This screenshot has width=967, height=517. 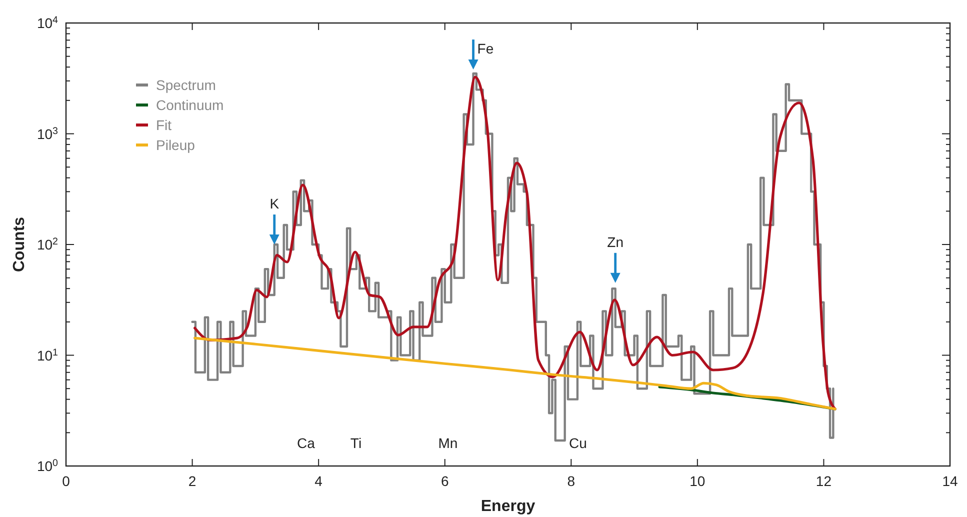 What do you see at coordinates (950, 481) in the screenshot?
I see `x-tick-label: 14` at bounding box center [950, 481].